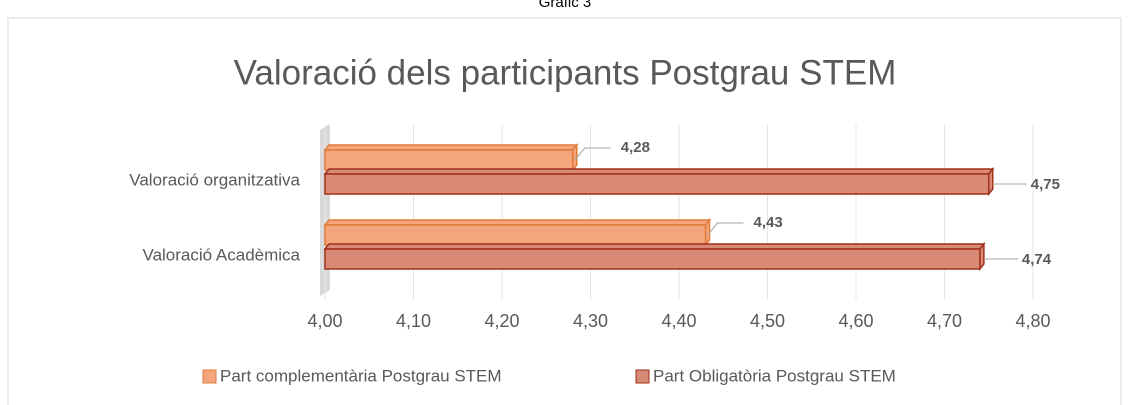 This screenshot has height=405, width=1131. I want to click on legend-label: Part Obligatòria Postgrau STEM, so click(774, 375).